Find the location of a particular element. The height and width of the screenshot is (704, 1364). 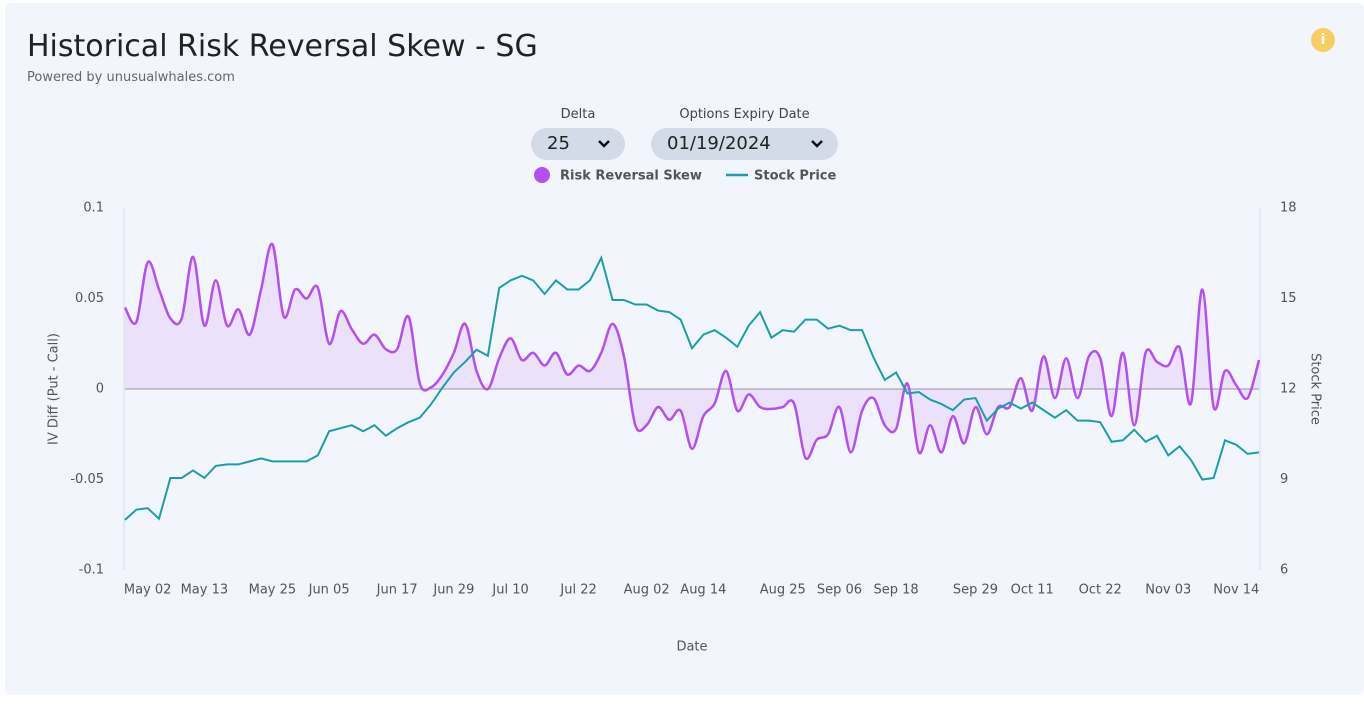

y-tick-label: -0.1 is located at coordinates (91, 570).